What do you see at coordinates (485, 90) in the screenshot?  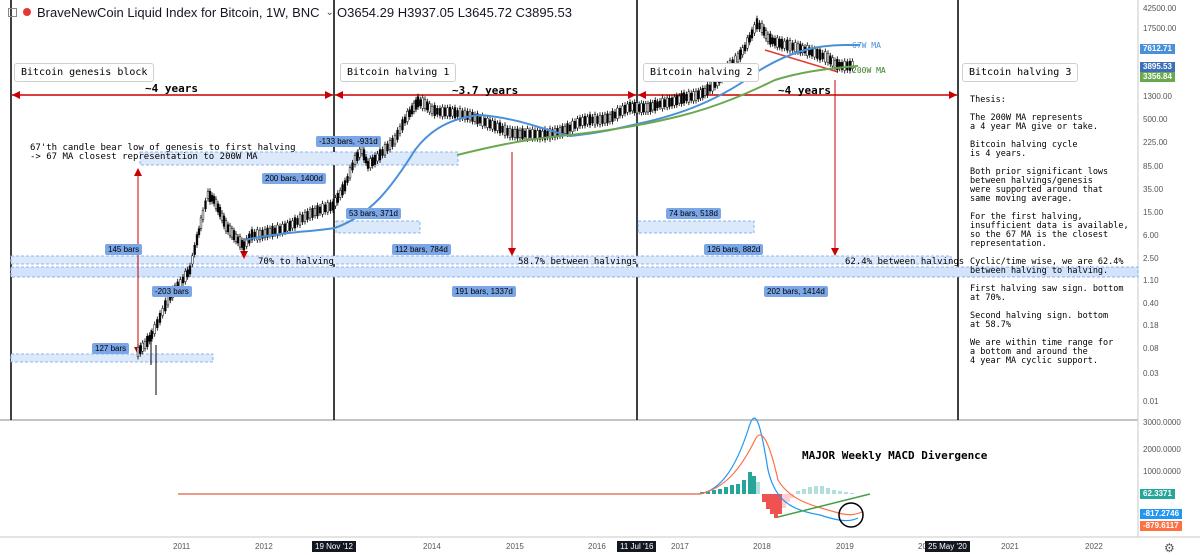 I see `span-label-2: ~3.7 years` at bounding box center [485, 90].